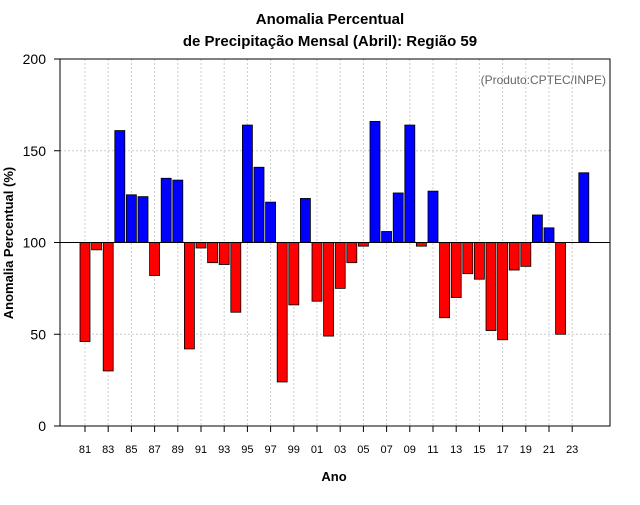 This screenshot has width=640, height=505. I want to click on y-axis: 0 50 100 150 200, so click(41, 242).